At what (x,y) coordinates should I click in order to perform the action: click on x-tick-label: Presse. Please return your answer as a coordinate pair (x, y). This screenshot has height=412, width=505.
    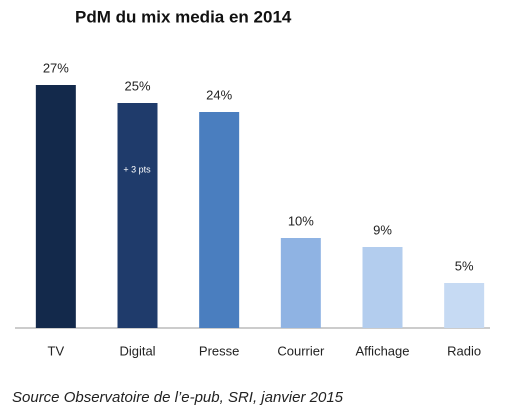
    Looking at the image, I should click on (219, 350).